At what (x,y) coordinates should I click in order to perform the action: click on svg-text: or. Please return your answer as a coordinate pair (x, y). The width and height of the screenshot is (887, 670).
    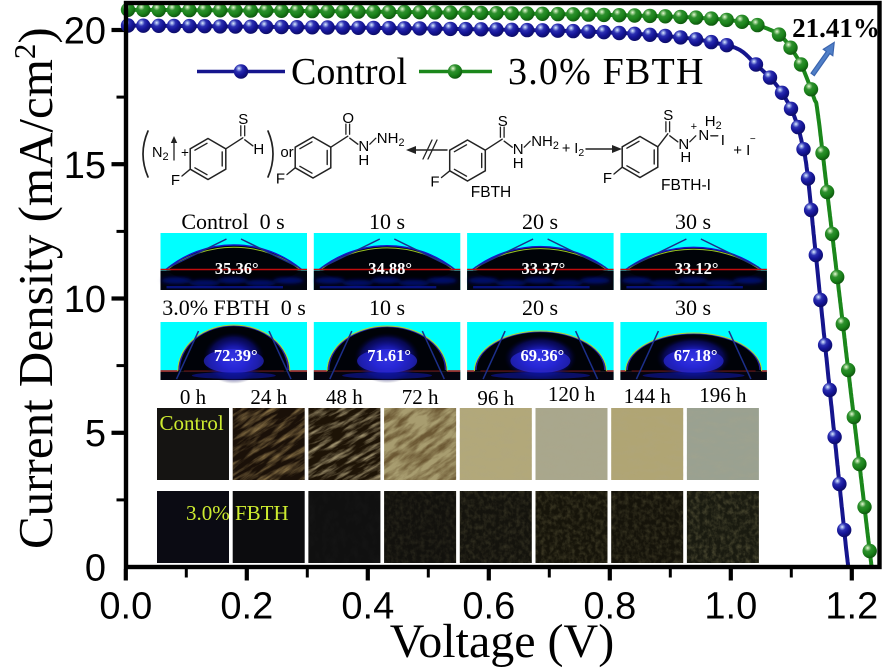
    Looking at the image, I should click on (286, 152).